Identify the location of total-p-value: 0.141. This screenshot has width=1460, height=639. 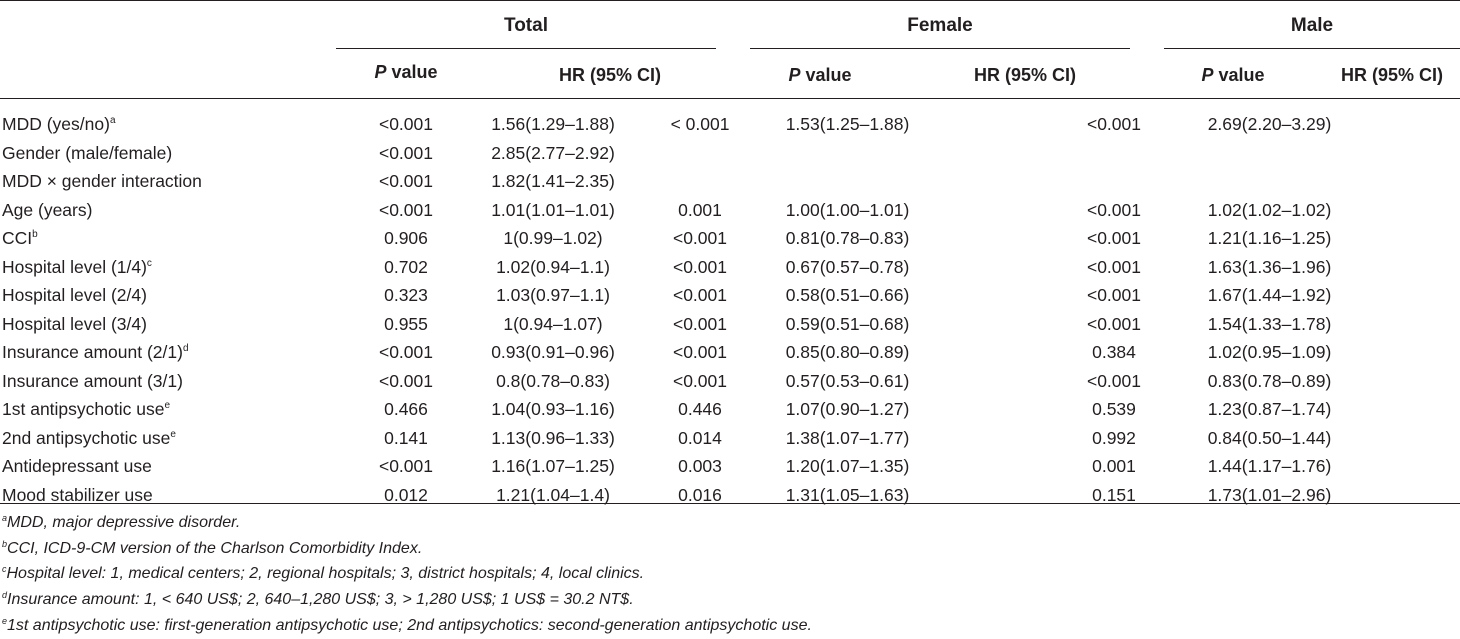
(406, 437).